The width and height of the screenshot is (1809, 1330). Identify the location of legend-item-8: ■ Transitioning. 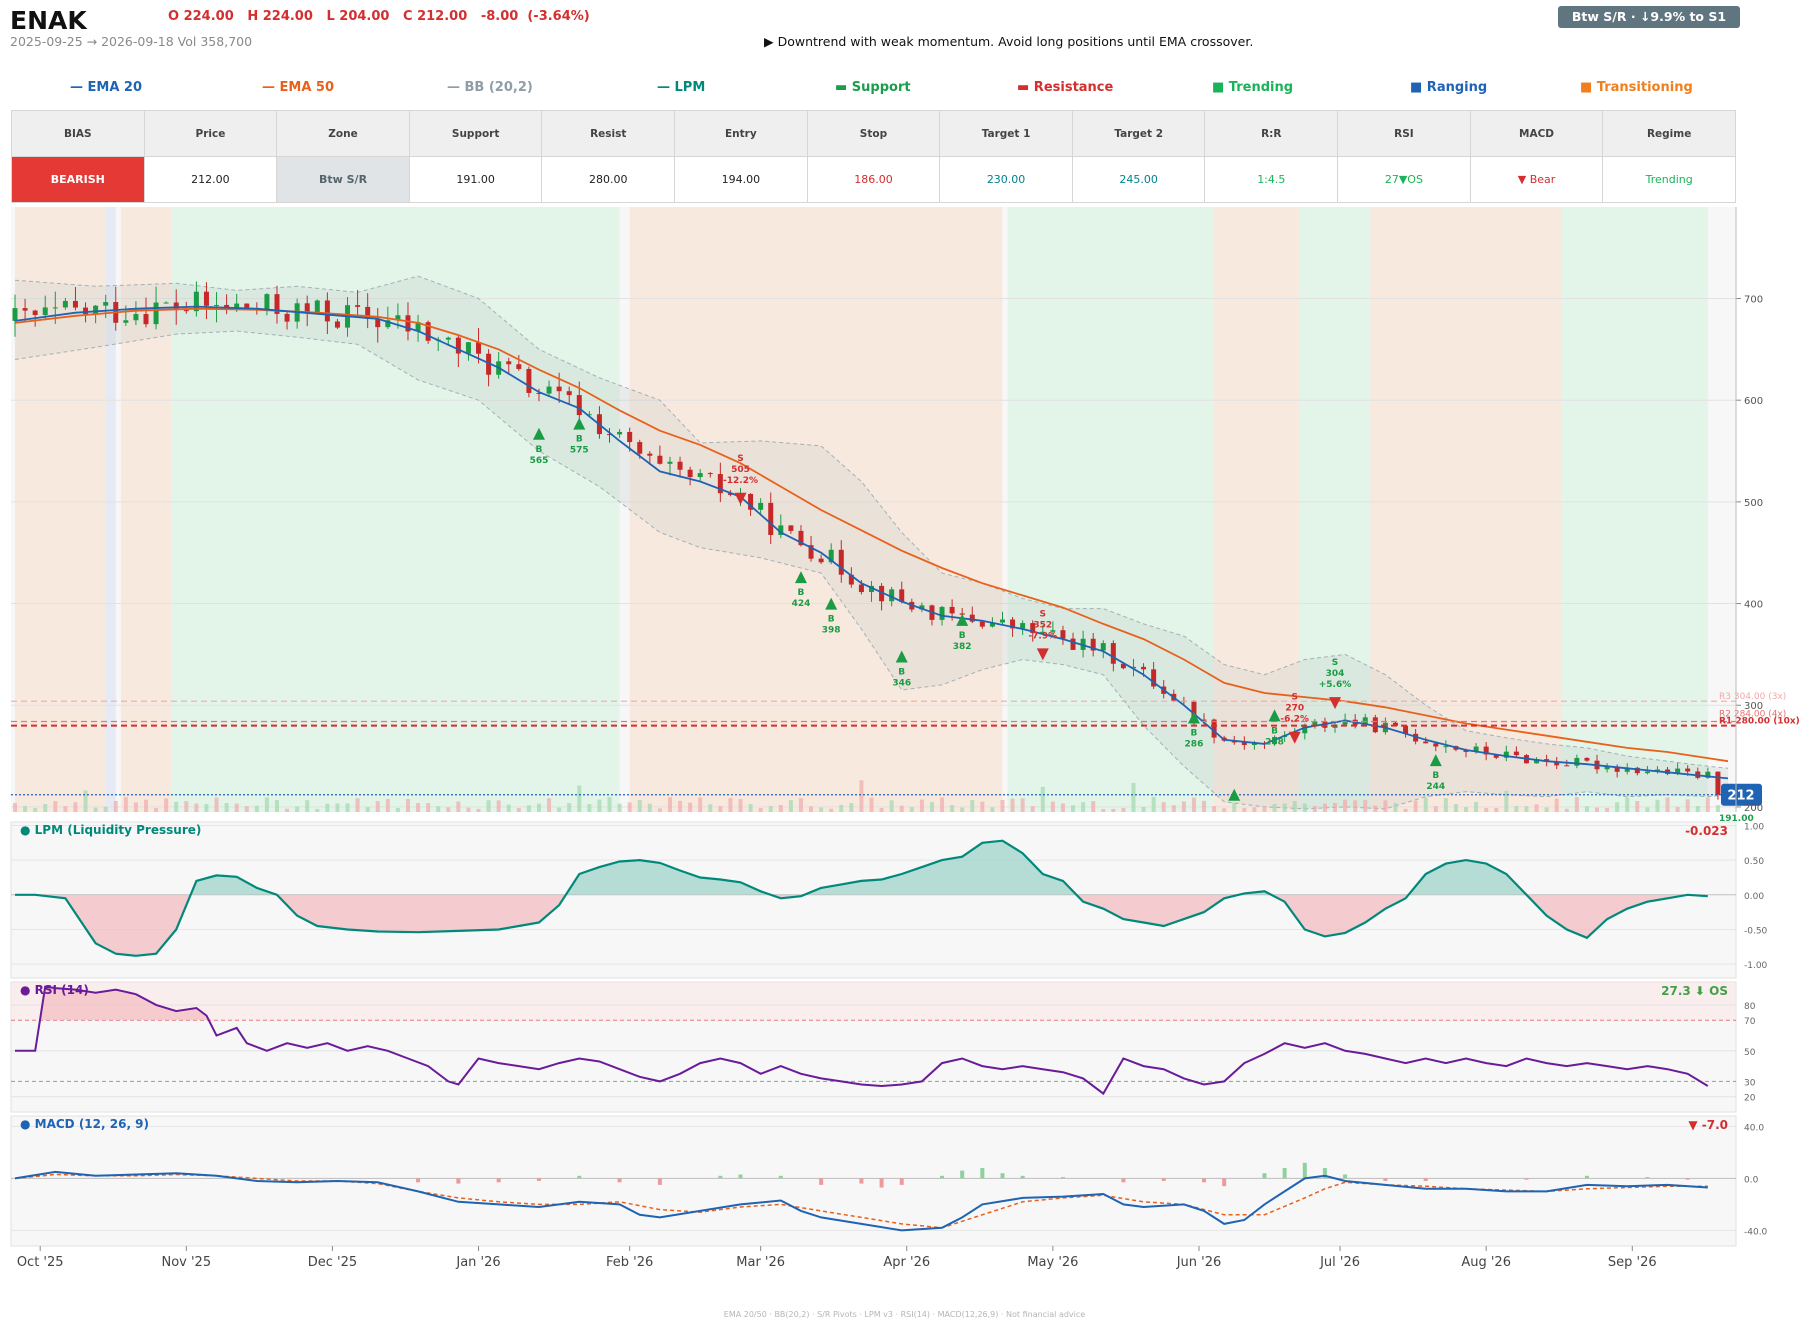
(1636, 87).